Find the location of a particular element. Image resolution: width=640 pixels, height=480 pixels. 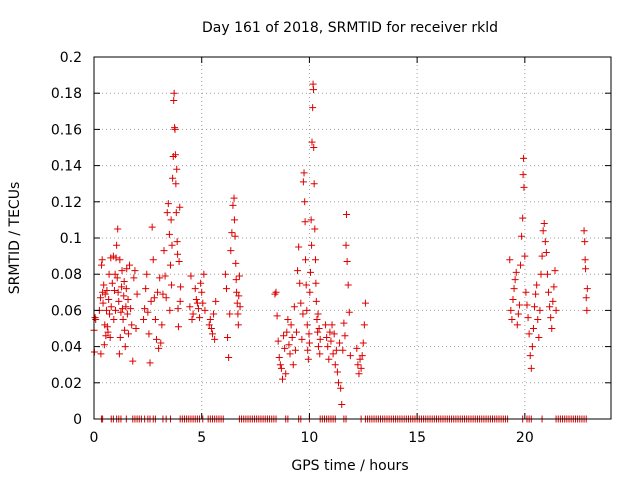

x-tick-labels: 0 5 10 15 20 is located at coordinates (312, 438).